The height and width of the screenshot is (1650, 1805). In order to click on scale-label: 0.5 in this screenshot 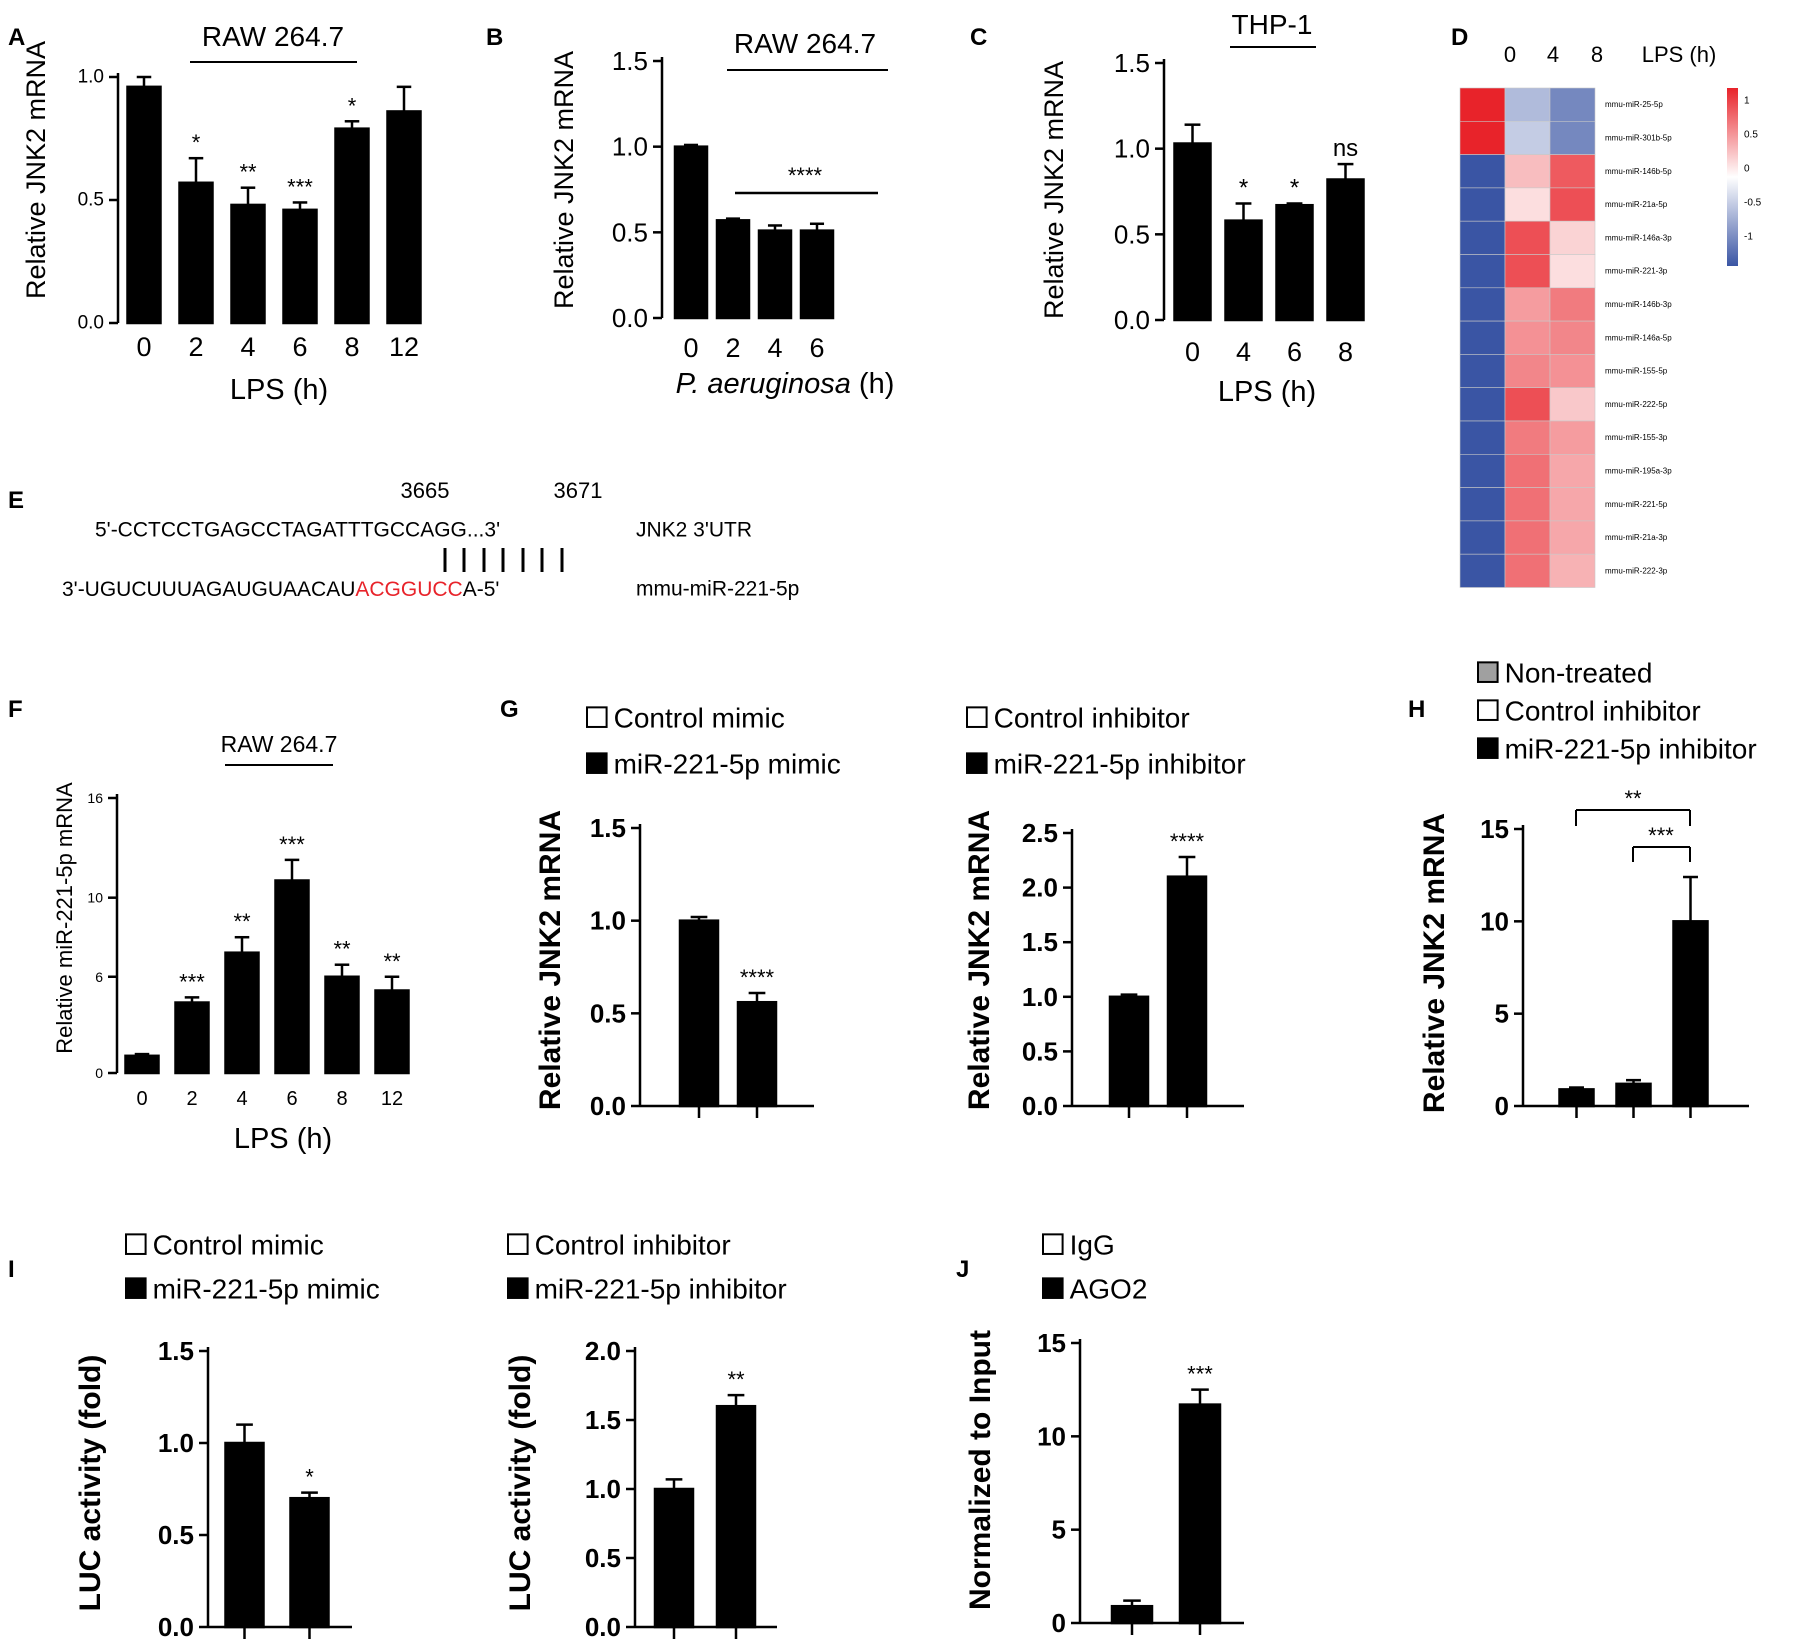, I will do `click(1751, 135)`.